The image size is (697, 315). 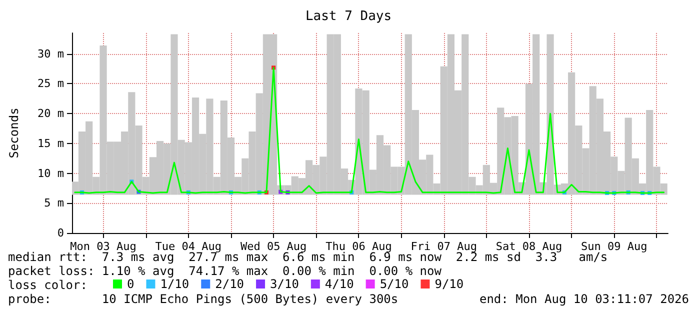 What do you see at coordinates (614, 246) in the screenshot?
I see `x-tick-label: Sun 09 Aug` at bounding box center [614, 246].